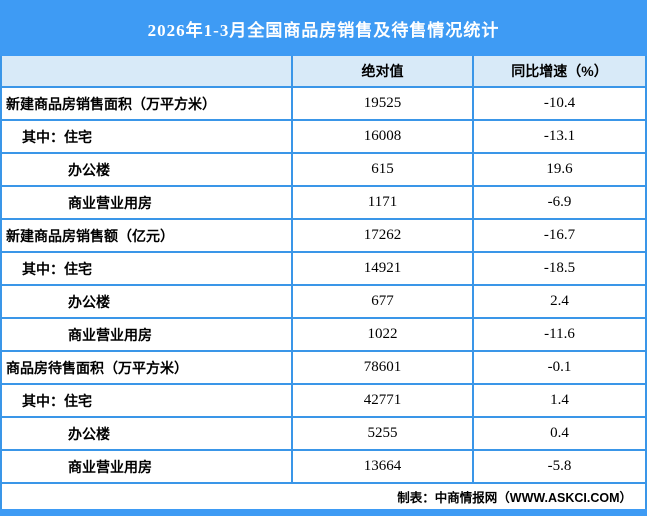 This screenshot has height=516, width=647. What do you see at coordinates (559, 433) in the screenshot?
I see `growth-rate-cell: 0.4` at bounding box center [559, 433].